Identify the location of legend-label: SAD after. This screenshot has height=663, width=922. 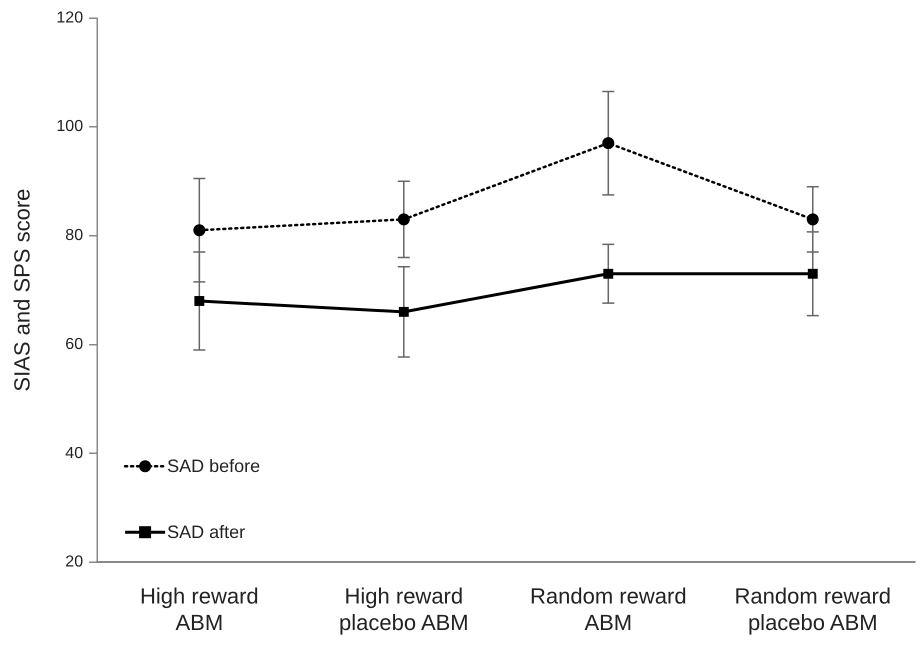
(206, 532).